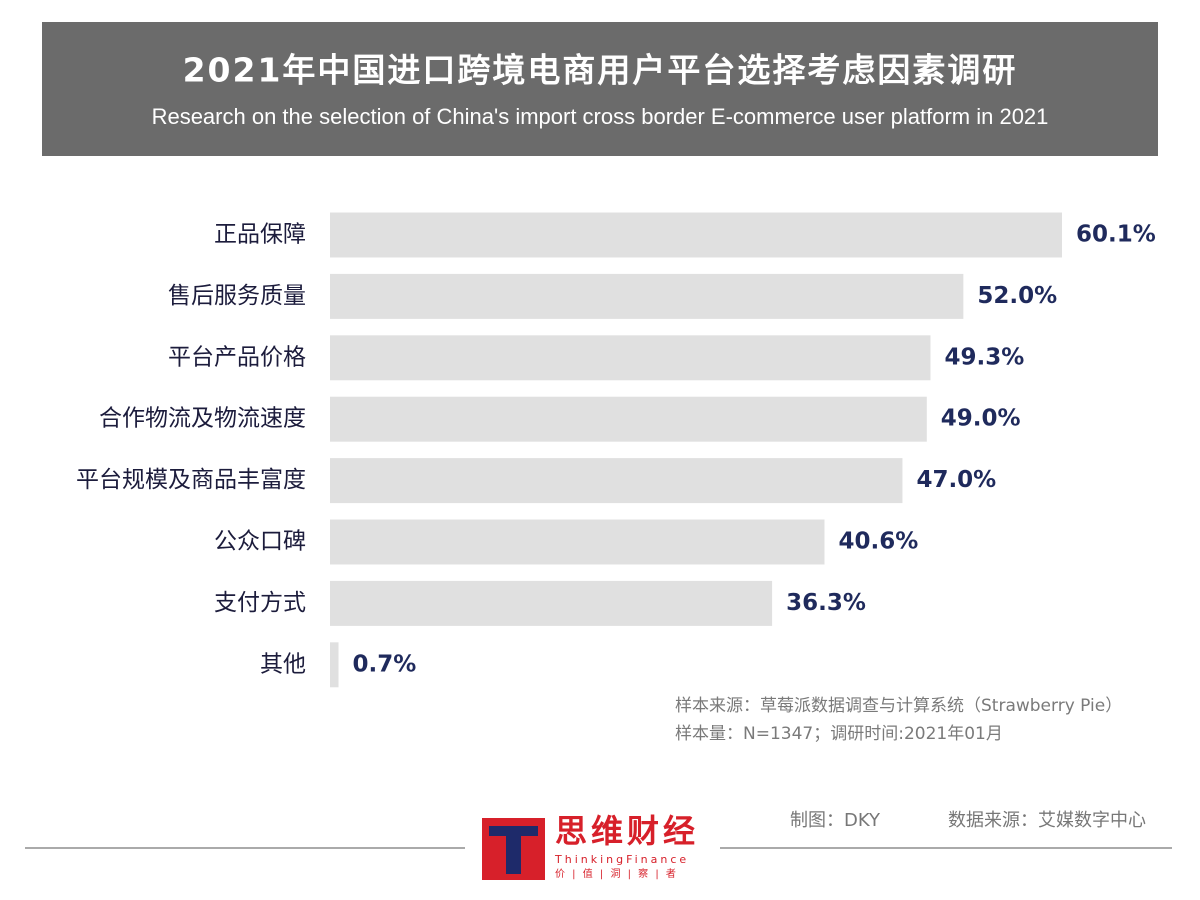 The width and height of the screenshot is (1200, 900). What do you see at coordinates (616, 873) in the screenshot?
I see `slogan: 价 | 值 | 洞 | 察 | 者` at bounding box center [616, 873].